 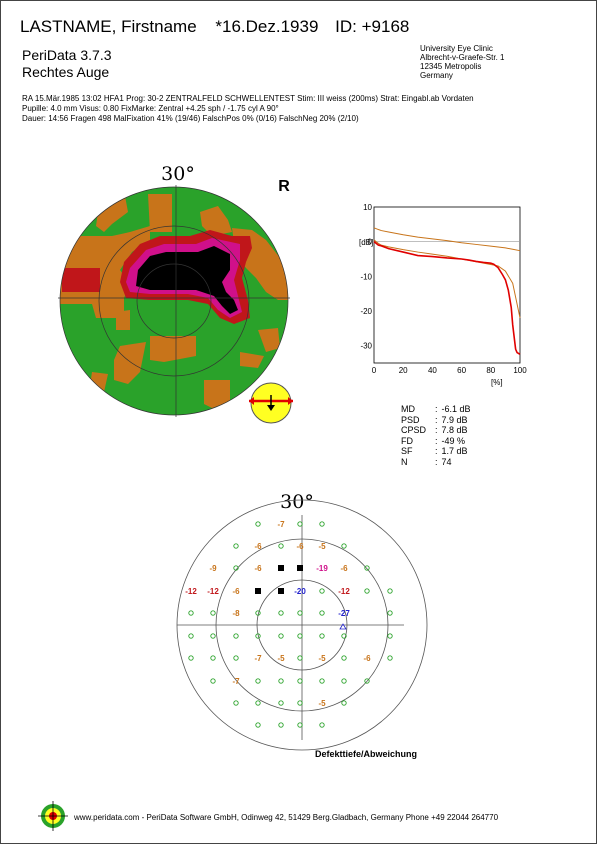 I want to click on stat-row: CPSD:7.8 dB, so click(x=438, y=430).